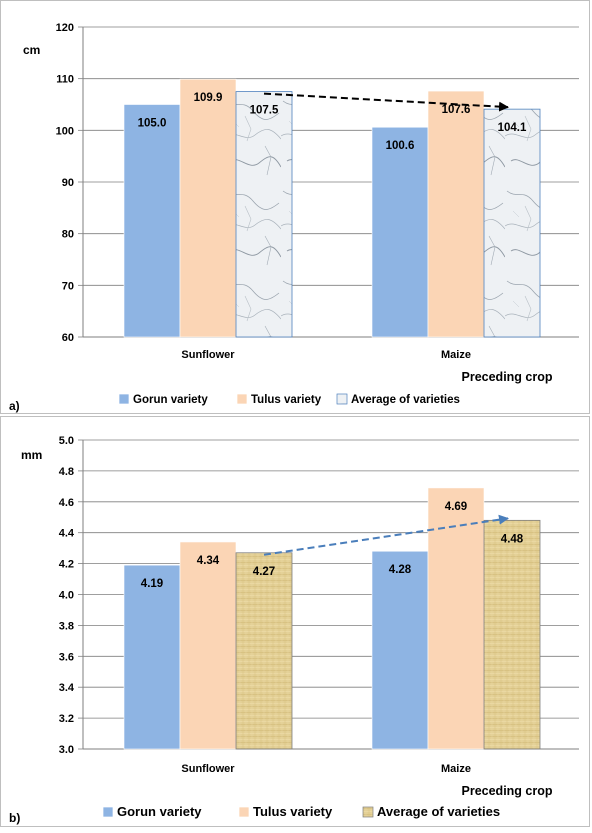  Describe the element at coordinates (264, 572) in the screenshot. I see `data-label: 4.27` at that location.